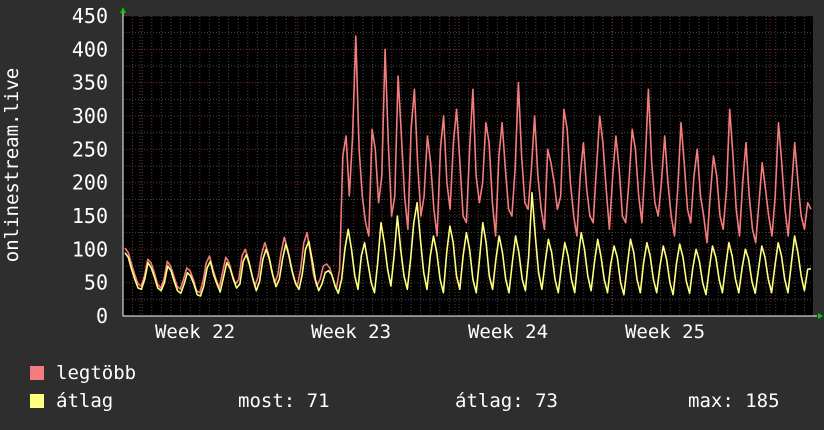  I want to click on y-tick-label: 100, so click(90, 249).